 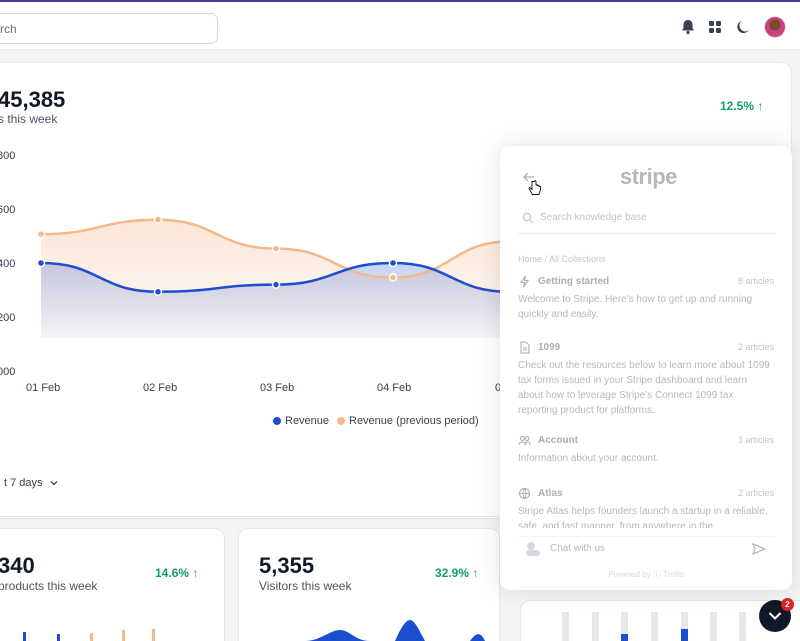 What do you see at coordinates (8, 29) in the screenshot?
I see `search-placeholder: rch` at bounding box center [8, 29].